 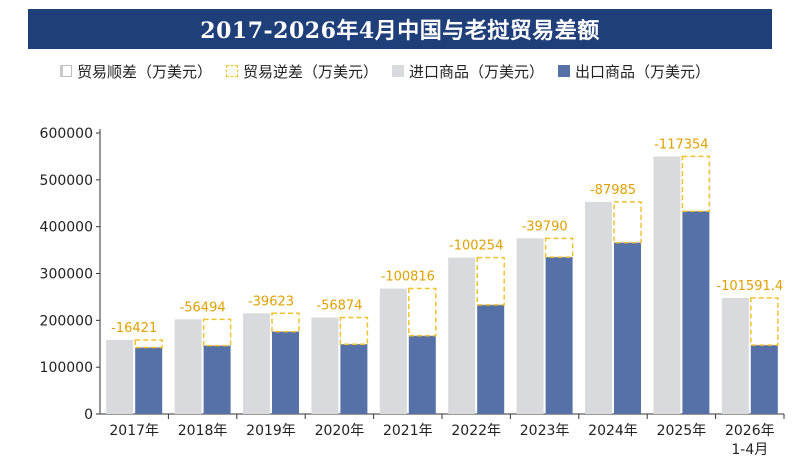 What do you see at coordinates (643, 71) in the screenshot?
I see `legend-label-export: 出口商品（万美元）` at bounding box center [643, 71].